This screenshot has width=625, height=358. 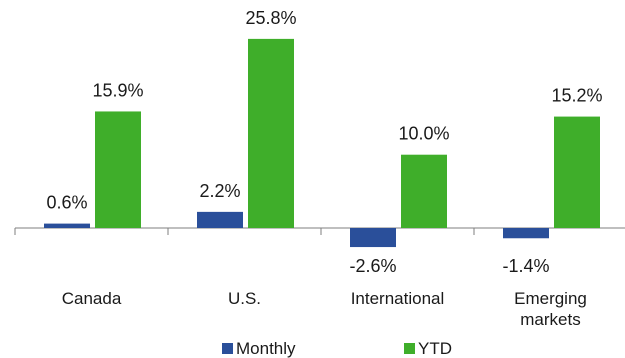 What do you see at coordinates (270, 18) in the screenshot?
I see `data-label-ytd-u-s: 25.8%` at bounding box center [270, 18].